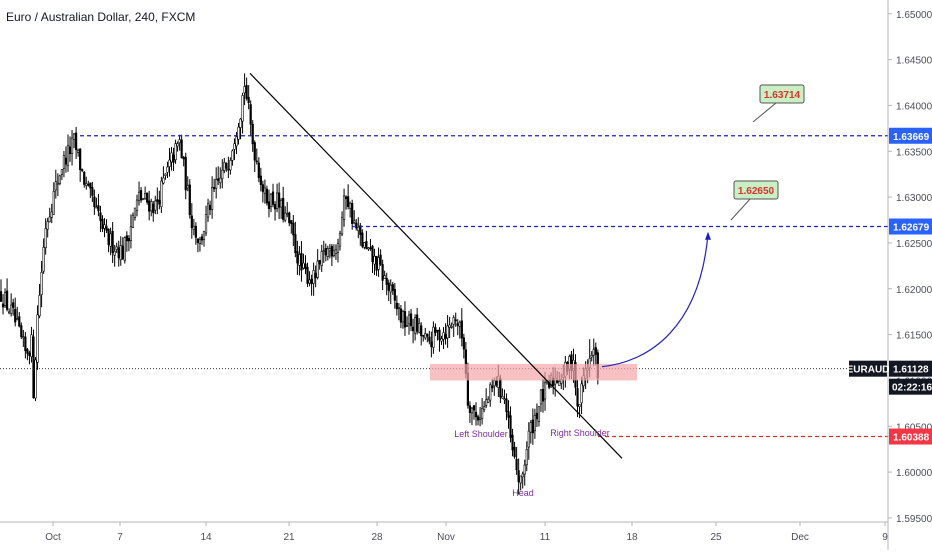 This screenshot has width=932, height=555. Describe the element at coordinates (716, 537) in the screenshot. I see `x-tick-label: 25` at that location.